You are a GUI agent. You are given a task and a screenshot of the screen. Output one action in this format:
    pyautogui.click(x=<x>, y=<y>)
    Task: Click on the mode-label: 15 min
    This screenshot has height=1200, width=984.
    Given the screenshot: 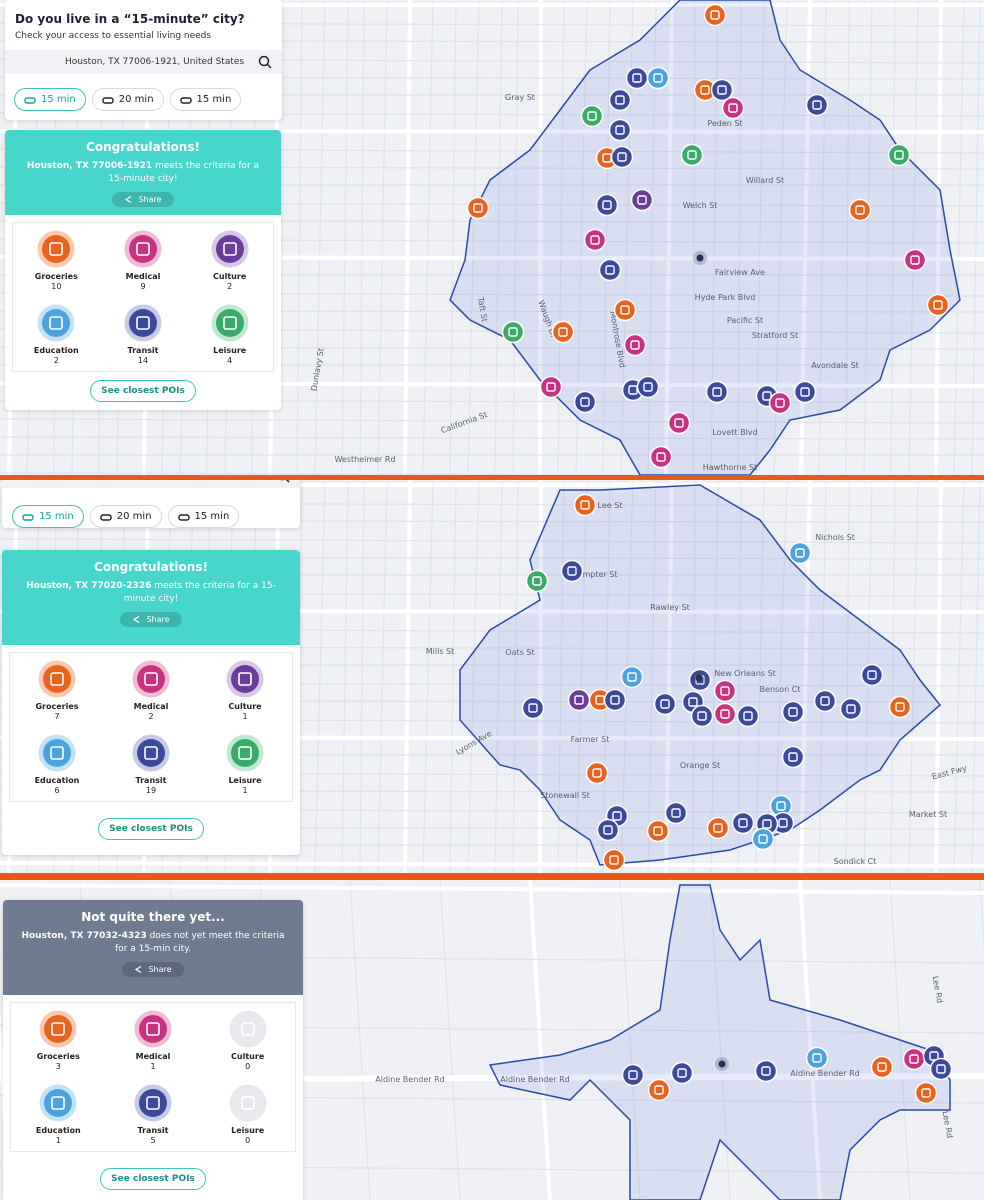 What is the action you would take?
    pyautogui.click(x=212, y=516)
    